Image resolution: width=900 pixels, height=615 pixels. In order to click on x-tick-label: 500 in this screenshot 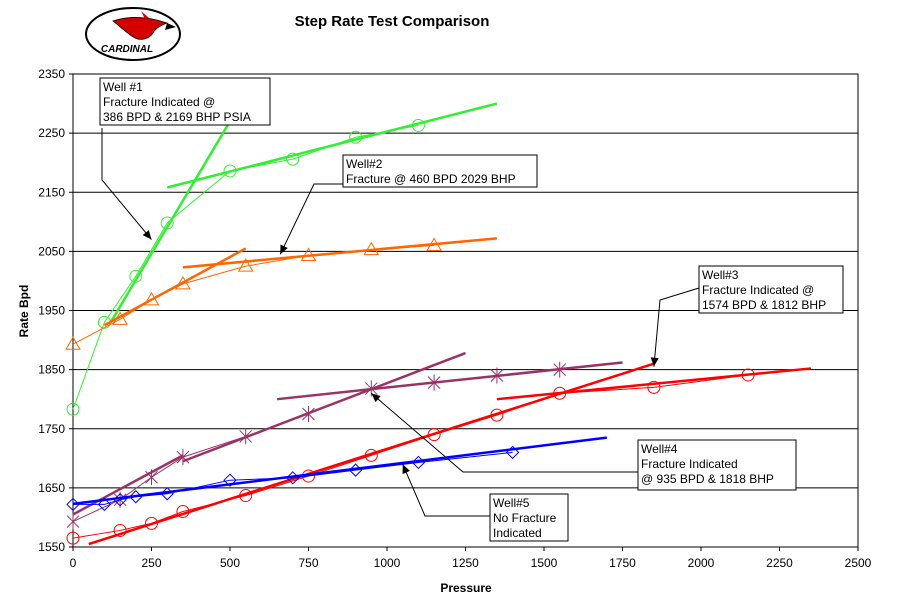, I will do `click(230, 563)`.